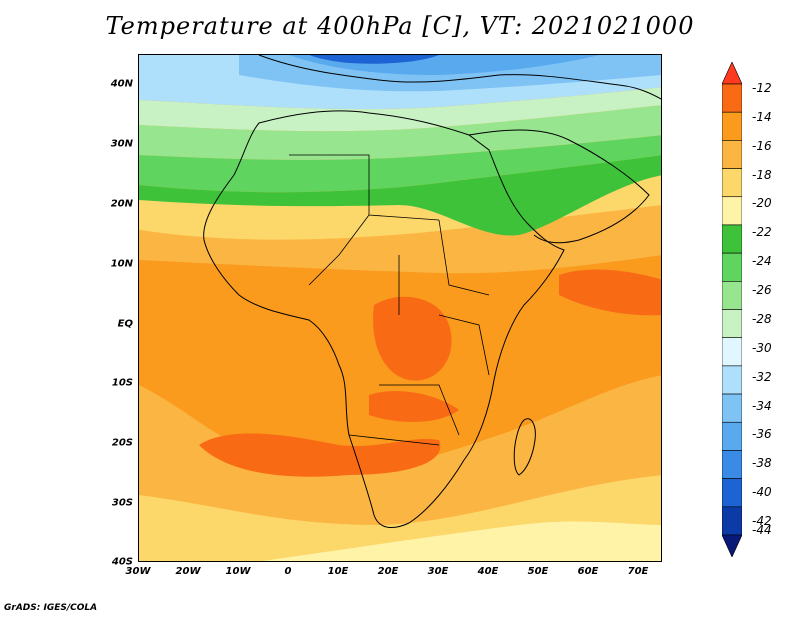  What do you see at coordinates (762, 348) in the screenshot?
I see `colorbar-label: -30` at bounding box center [762, 348].